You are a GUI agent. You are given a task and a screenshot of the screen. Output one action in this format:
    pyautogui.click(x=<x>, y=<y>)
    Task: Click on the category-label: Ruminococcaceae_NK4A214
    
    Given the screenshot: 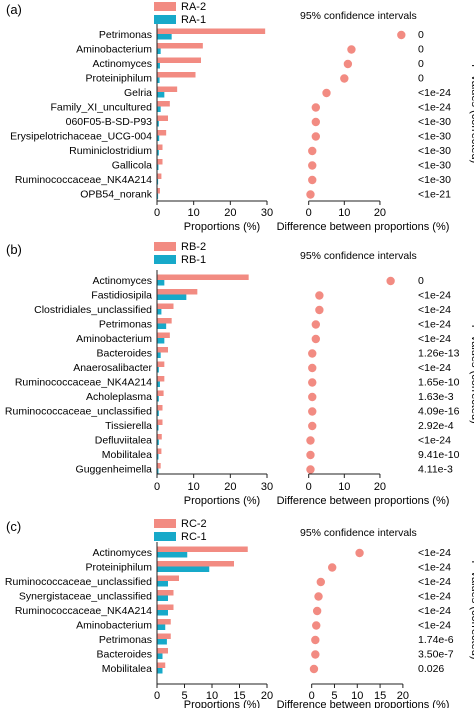 What is the action you would take?
    pyautogui.click(x=83, y=180)
    